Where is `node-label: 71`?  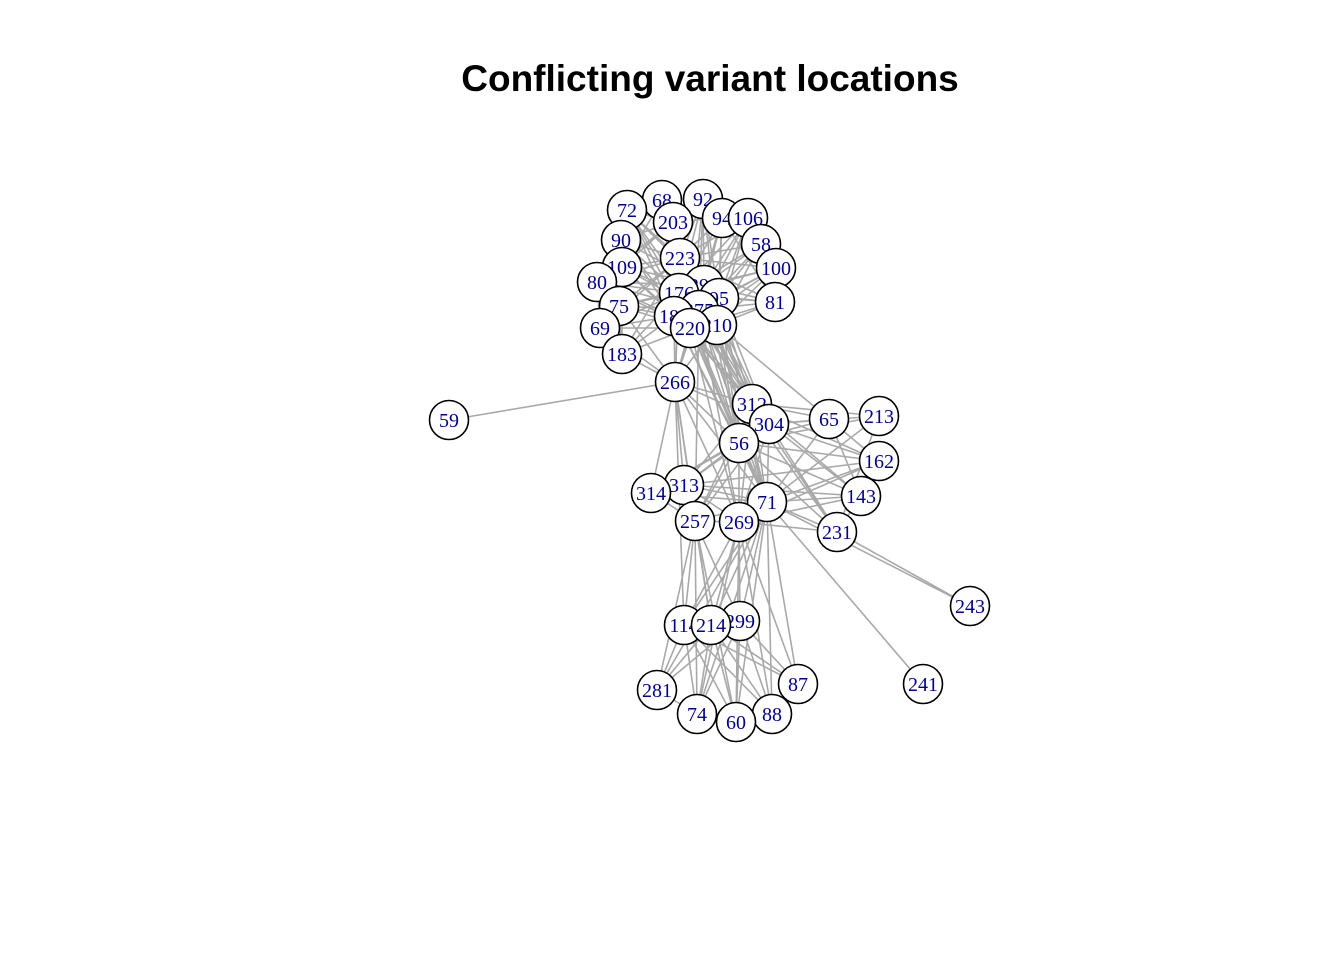 node-label: 71 is located at coordinates (767, 503).